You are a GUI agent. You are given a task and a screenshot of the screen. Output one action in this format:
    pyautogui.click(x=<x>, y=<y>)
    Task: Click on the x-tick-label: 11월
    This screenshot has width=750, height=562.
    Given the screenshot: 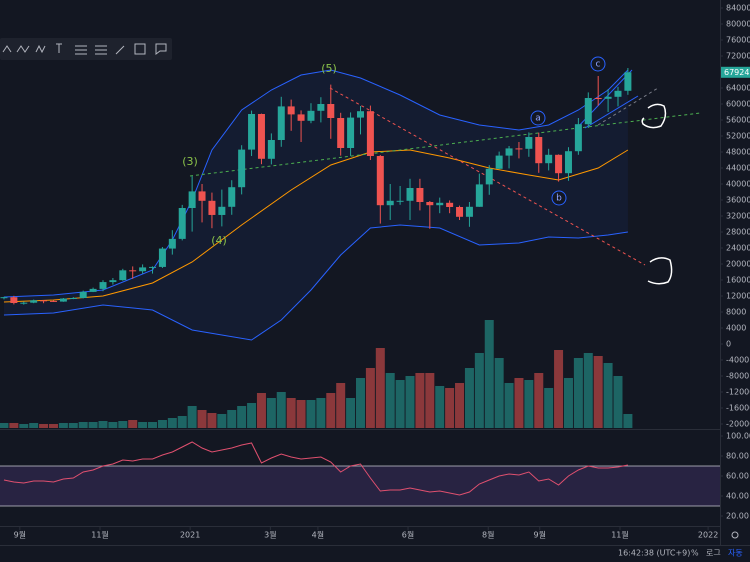 What is the action you would take?
    pyautogui.click(x=620, y=535)
    